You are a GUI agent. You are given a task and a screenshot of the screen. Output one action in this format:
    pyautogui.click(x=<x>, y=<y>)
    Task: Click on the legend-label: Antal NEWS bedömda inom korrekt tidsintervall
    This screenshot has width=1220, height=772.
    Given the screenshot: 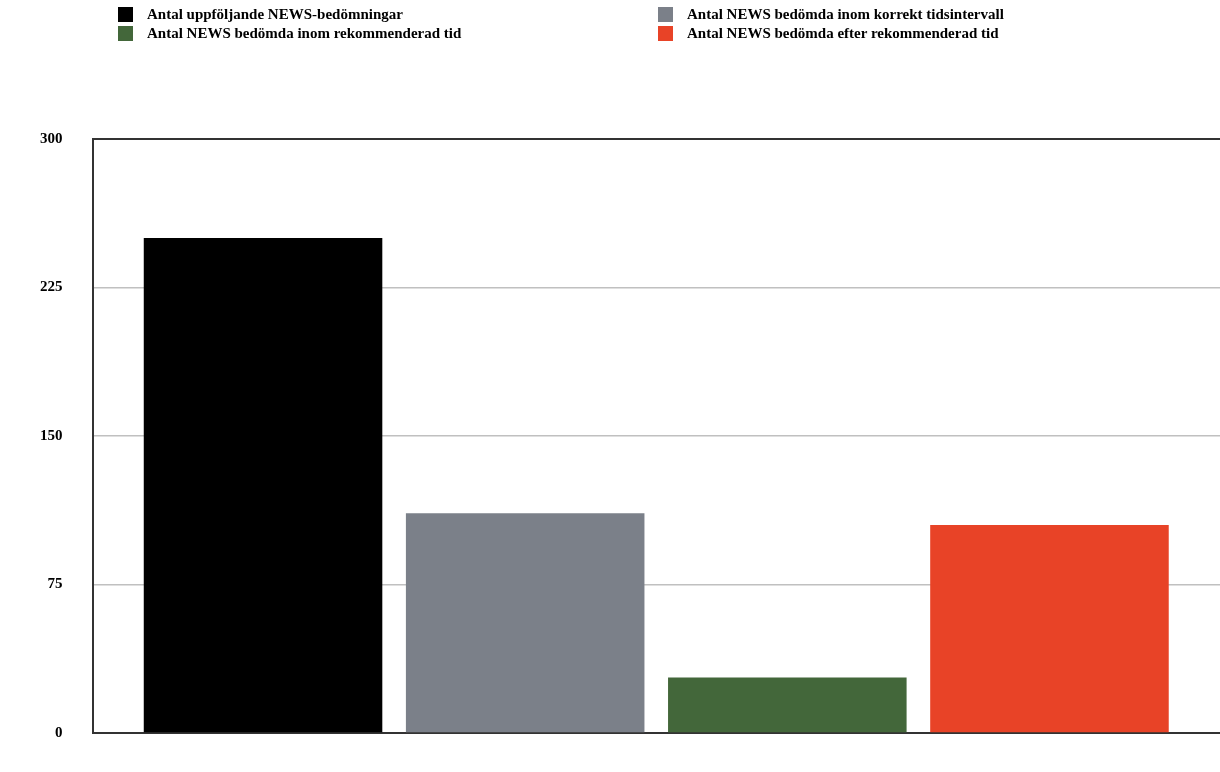 What is the action you would take?
    pyautogui.click(x=845, y=14)
    